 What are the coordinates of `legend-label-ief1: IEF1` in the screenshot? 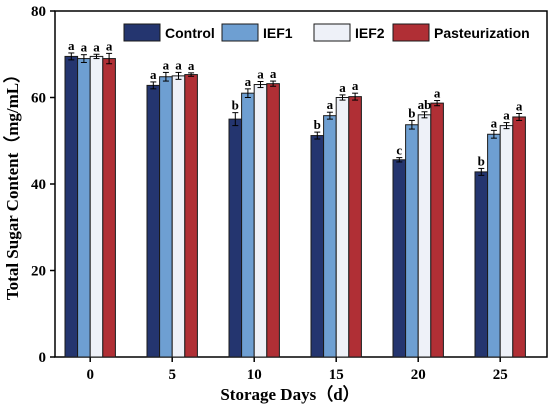 It's located at (278, 33).